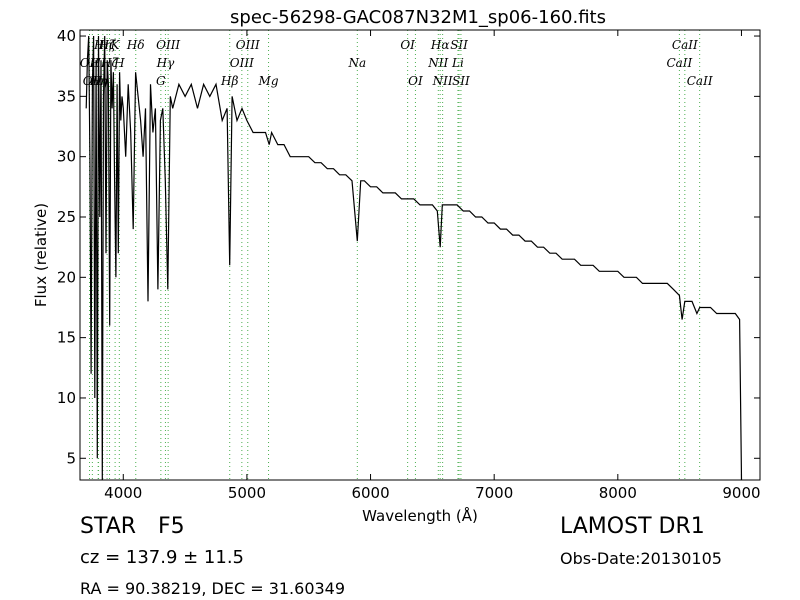 The width and height of the screenshot is (800, 600). Describe the element at coordinates (123, 493) in the screenshot. I see `x-tick-label: 4000` at that location.